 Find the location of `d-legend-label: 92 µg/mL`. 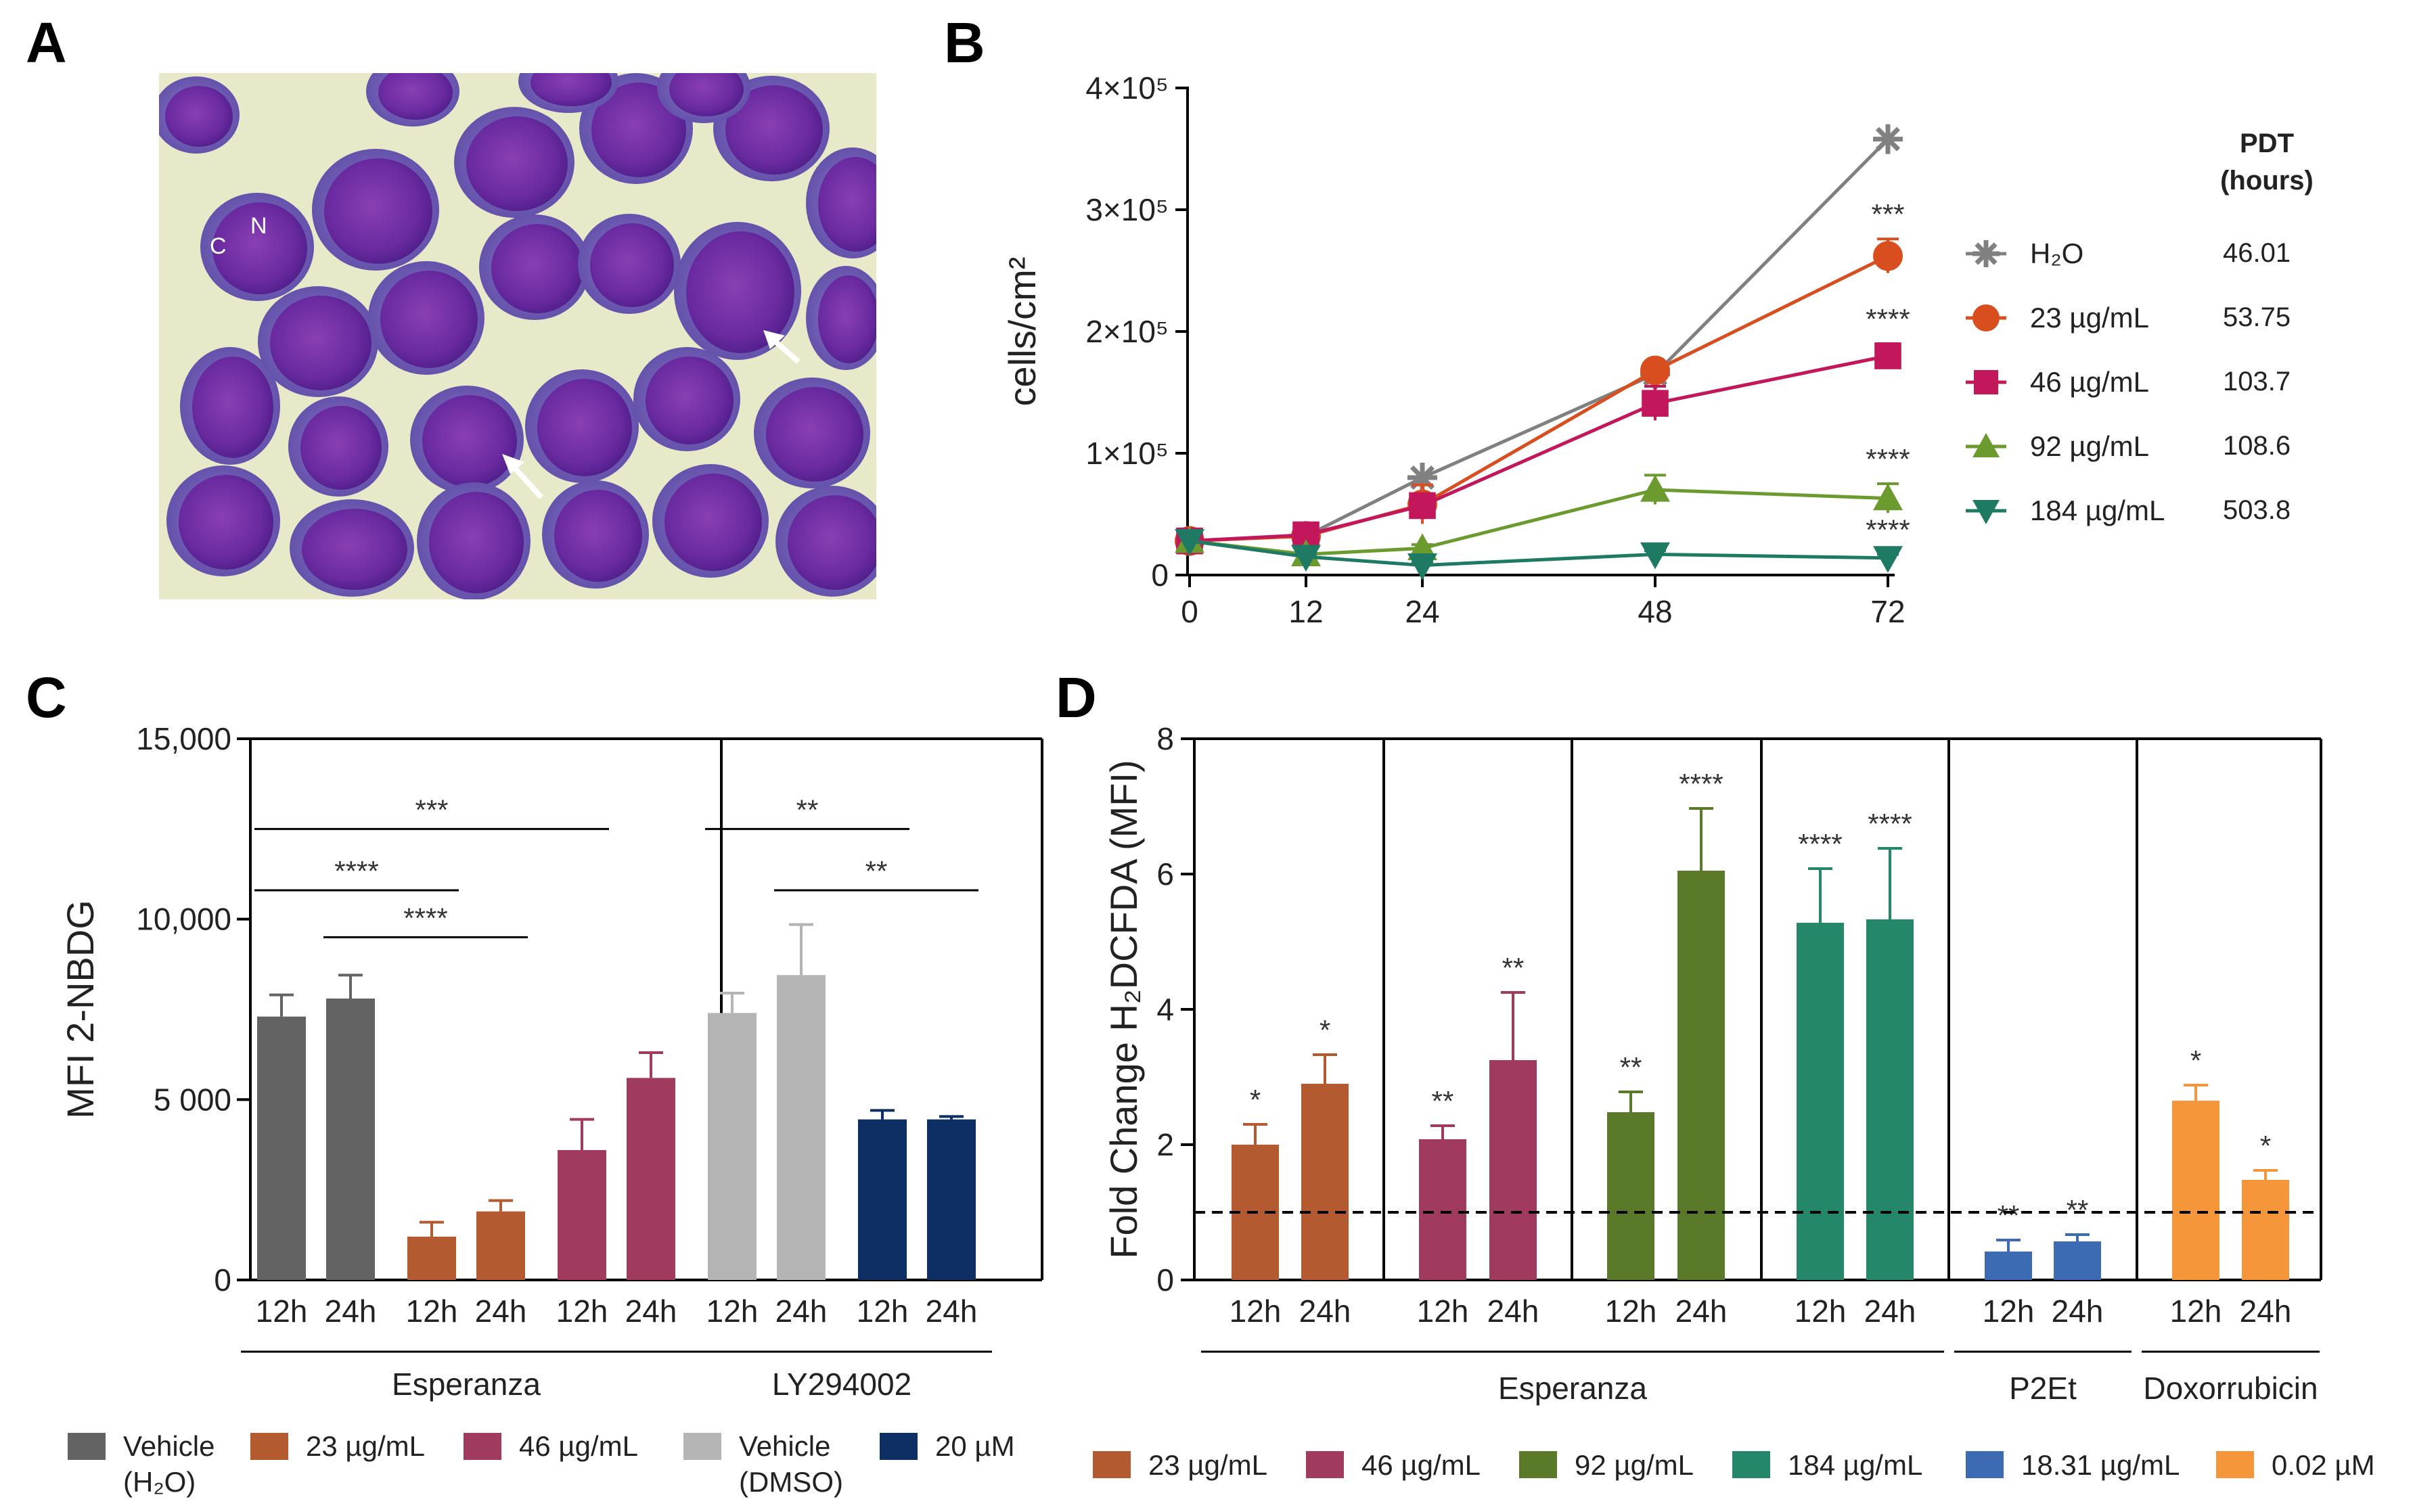

d-legend-label: 92 µg/mL is located at coordinates (1635, 1465).